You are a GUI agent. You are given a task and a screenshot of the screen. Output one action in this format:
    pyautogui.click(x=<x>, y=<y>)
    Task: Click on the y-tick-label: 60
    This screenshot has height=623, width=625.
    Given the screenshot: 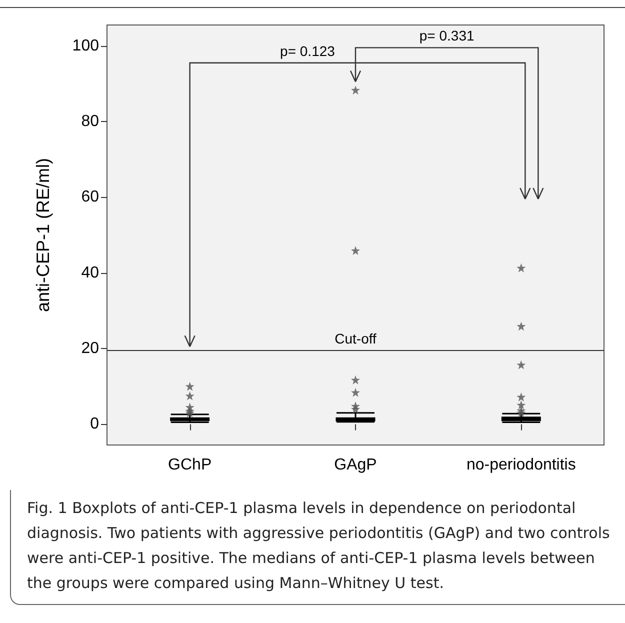 What is the action you would take?
    pyautogui.click(x=90, y=197)
    